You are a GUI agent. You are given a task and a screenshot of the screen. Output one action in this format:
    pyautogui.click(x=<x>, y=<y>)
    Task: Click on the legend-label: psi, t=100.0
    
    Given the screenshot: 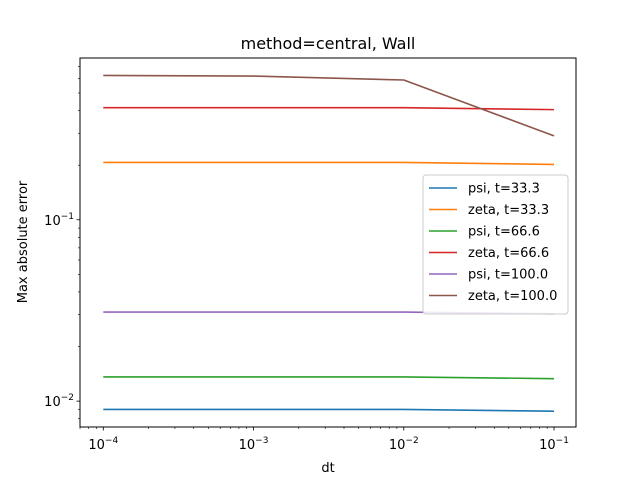 What is the action you would take?
    pyautogui.click(x=508, y=275)
    